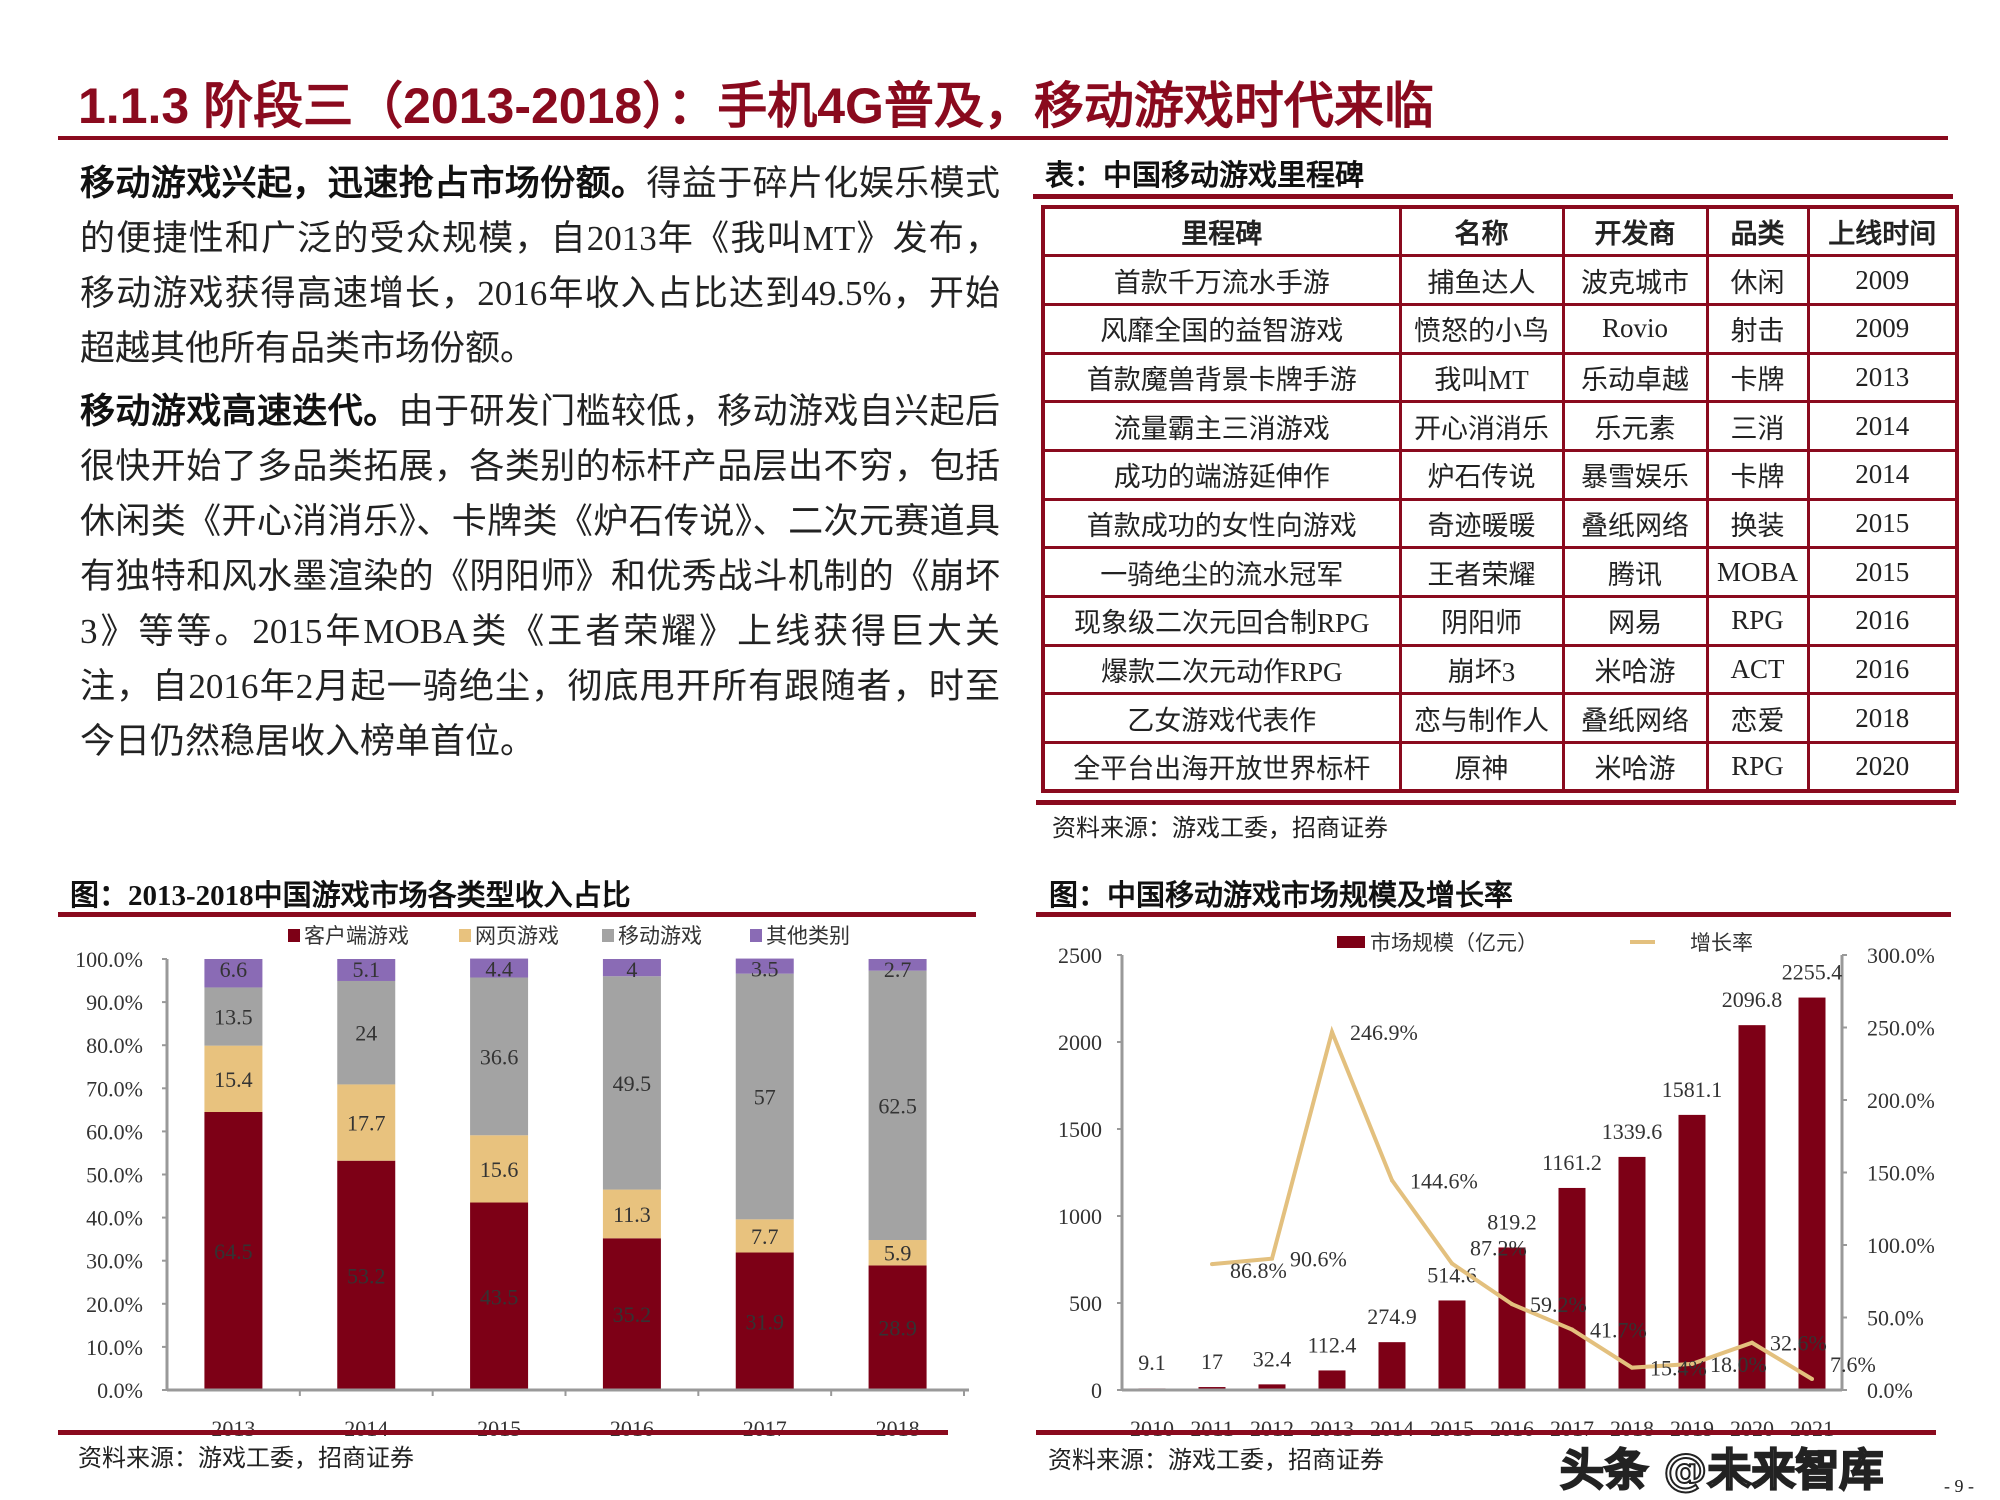 This screenshot has height=1500, width=2000. Describe the element at coordinates (1853, 1364) in the screenshot. I see `growth-label: 7.6%` at that location.